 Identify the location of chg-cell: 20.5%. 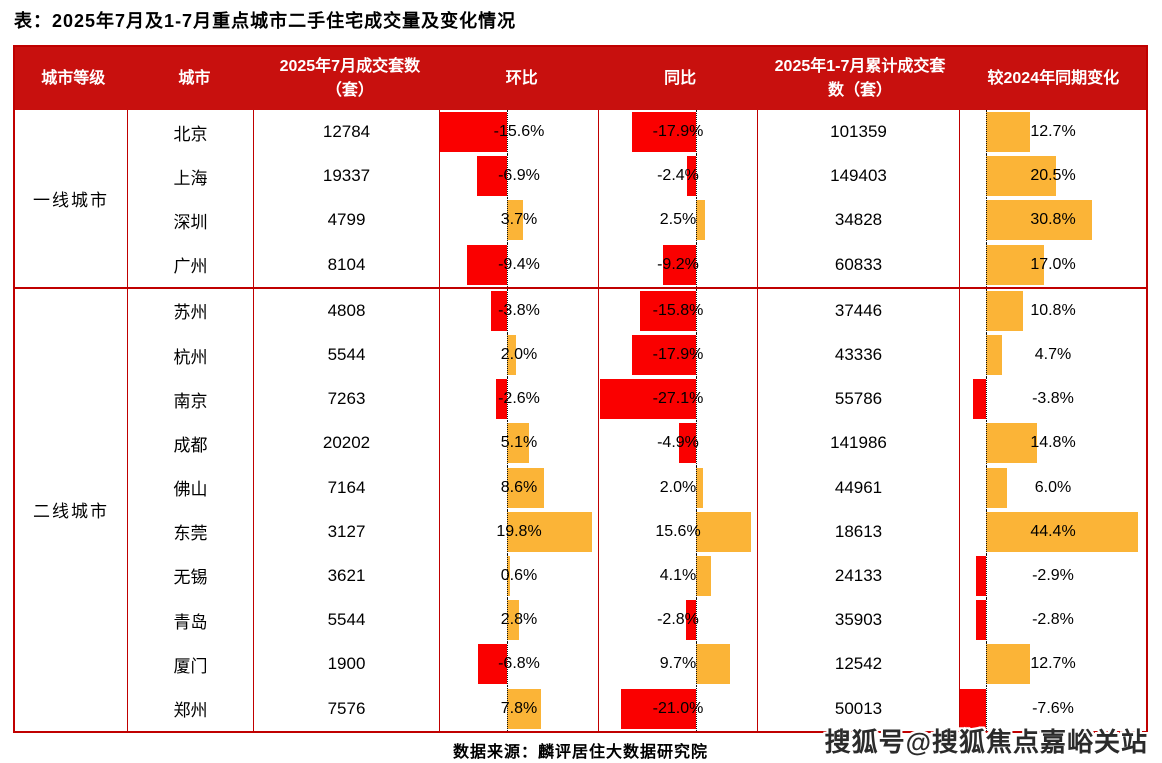
(1053, 176).